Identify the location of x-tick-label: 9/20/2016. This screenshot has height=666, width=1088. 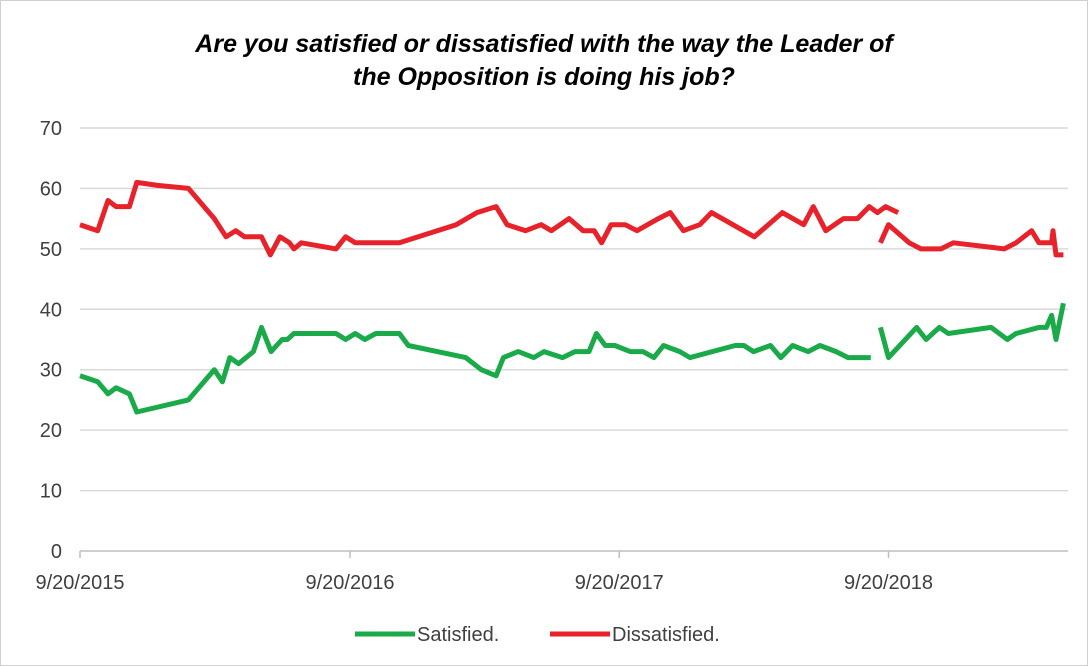
(350, 583).